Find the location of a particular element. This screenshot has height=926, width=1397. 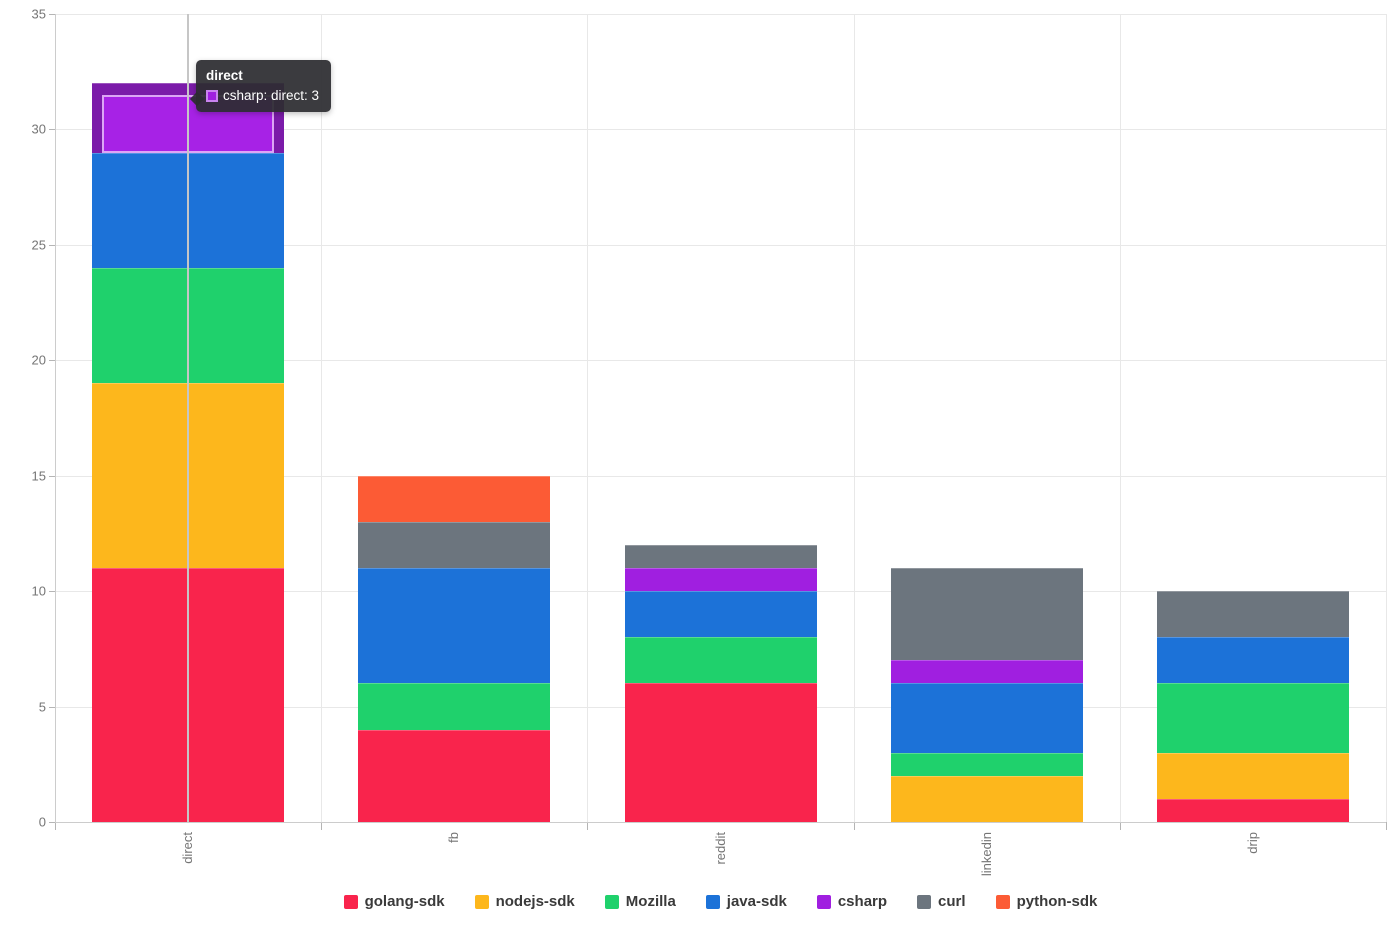

segment-linkedin-curl is located at coordinates (986, 614).